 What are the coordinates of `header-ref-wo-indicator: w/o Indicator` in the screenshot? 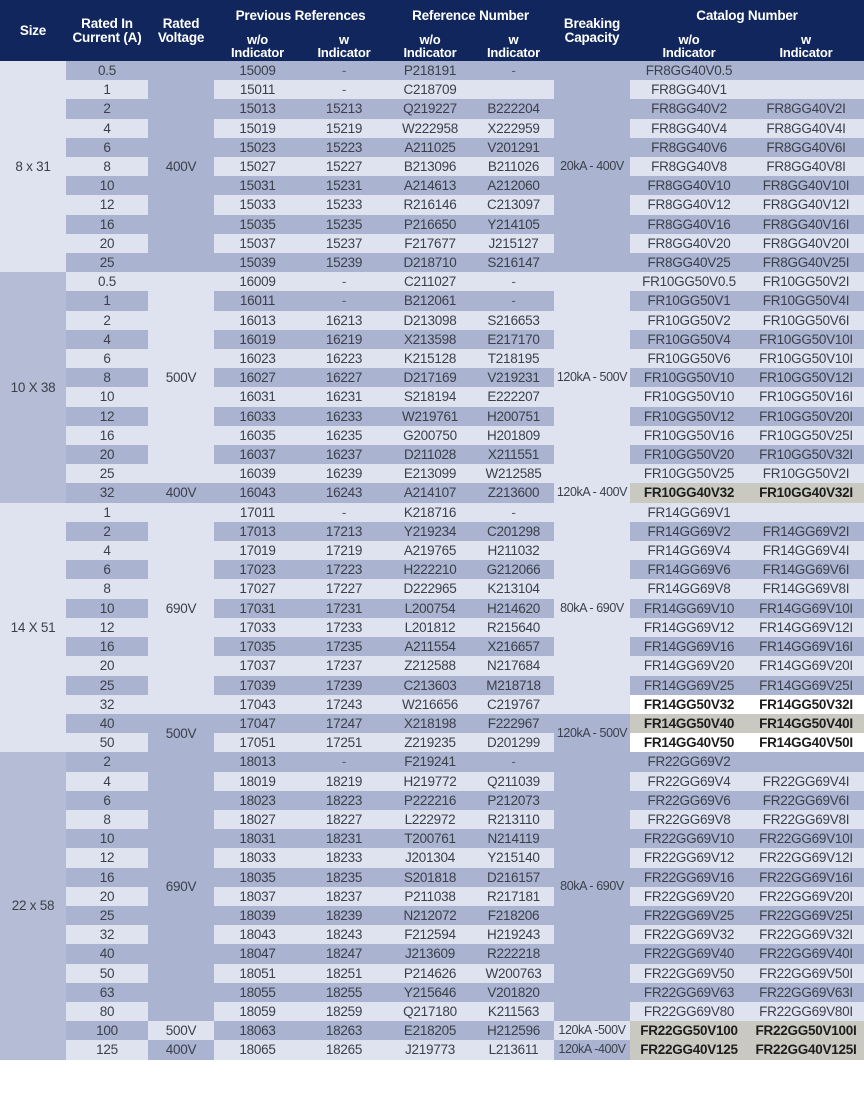 It's located at (430, 46).